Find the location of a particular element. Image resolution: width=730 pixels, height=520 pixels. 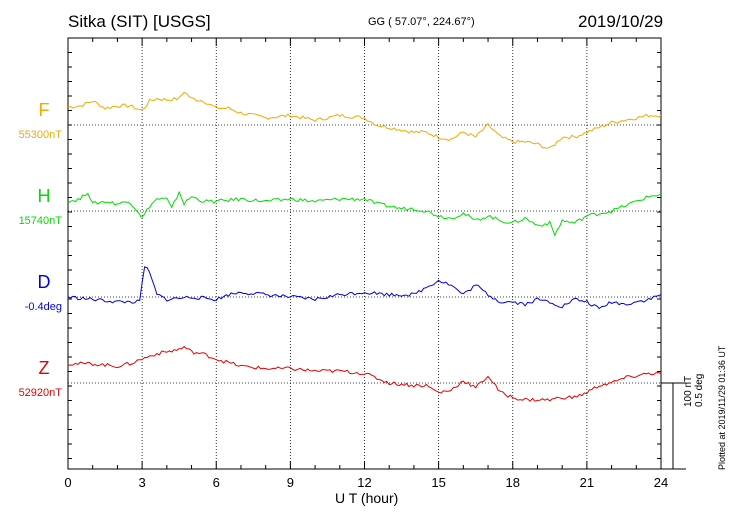

x-tick-label: 15 is located at coordinates (438, 482).